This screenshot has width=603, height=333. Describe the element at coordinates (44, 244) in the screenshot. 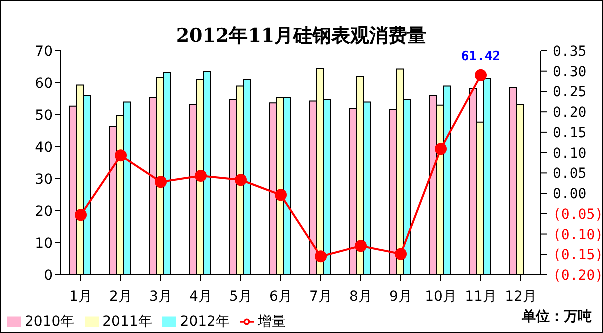

I see `y-tick-label: 10` at that location.